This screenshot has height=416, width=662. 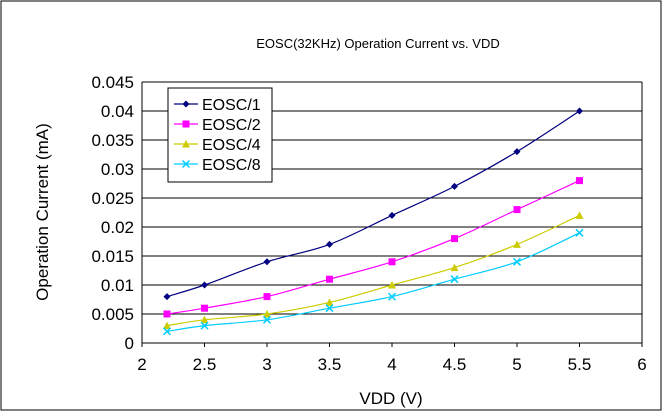 What do you see at coordinates (117, 227) in the screenshot?
I see `y-tick-label: 0.02` at bounding box center [117, 227].